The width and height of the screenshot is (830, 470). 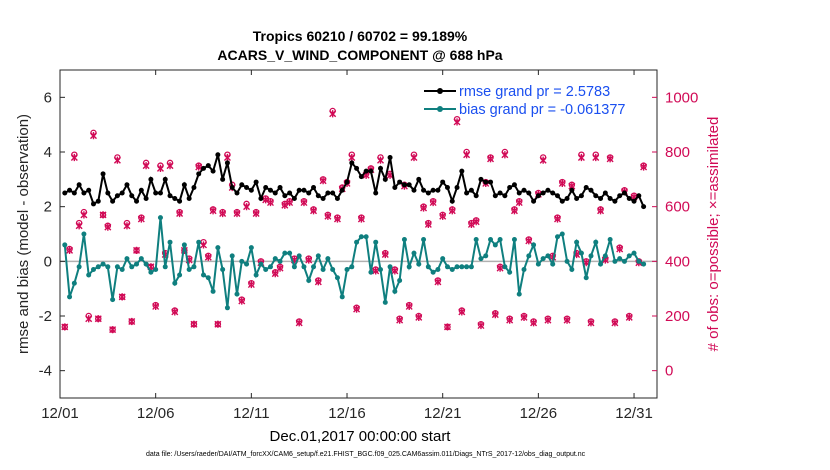 What do you see at coordinates (677, 261) in the screenshot?
I see `y-right-tick-label: 400` at bounding box center [677, 261].